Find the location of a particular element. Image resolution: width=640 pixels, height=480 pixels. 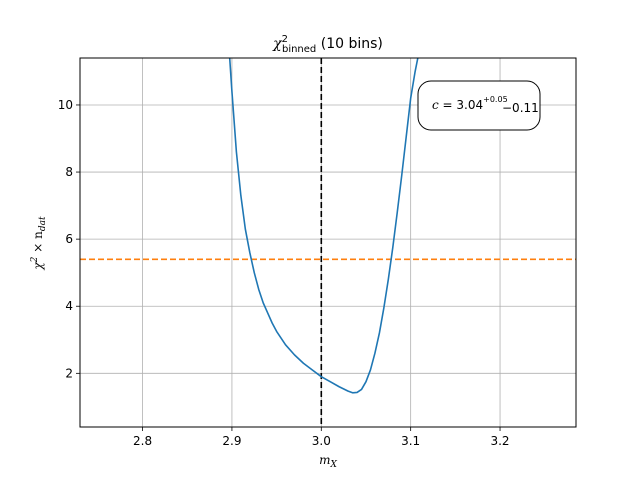

y-tick-label: 2 is located at coordinates (69, 373).